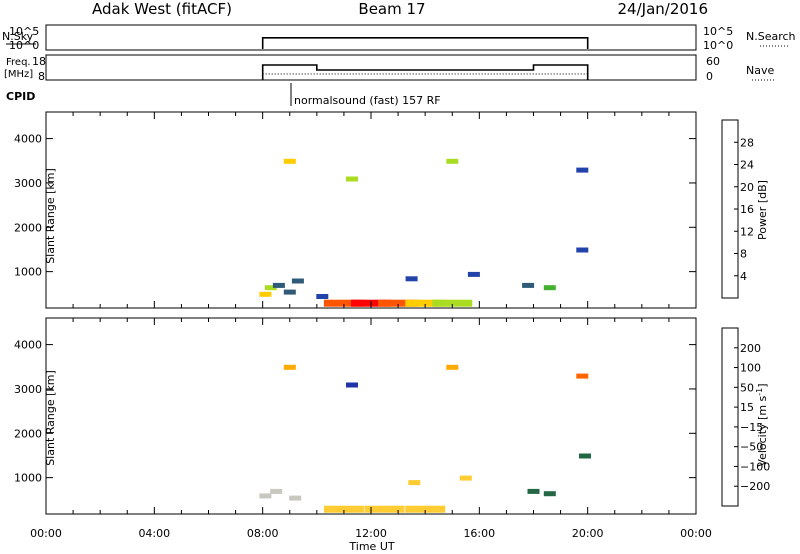 Image resolution: width=800 pixels, height=554 pixels. I want to click on nsky-tick-top-right: 10^5, so click(718, 31).